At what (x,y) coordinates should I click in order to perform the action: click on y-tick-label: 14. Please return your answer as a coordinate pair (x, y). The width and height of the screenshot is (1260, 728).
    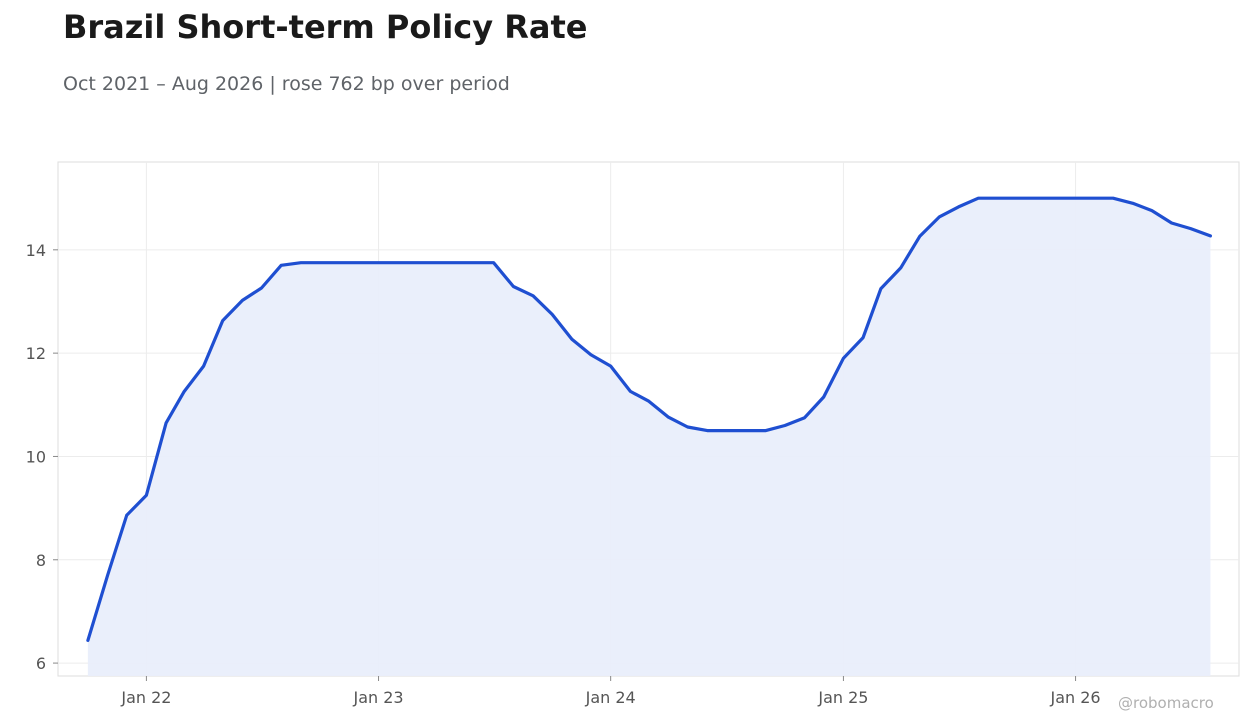
    Looking at the image, I should click on (36, 250).